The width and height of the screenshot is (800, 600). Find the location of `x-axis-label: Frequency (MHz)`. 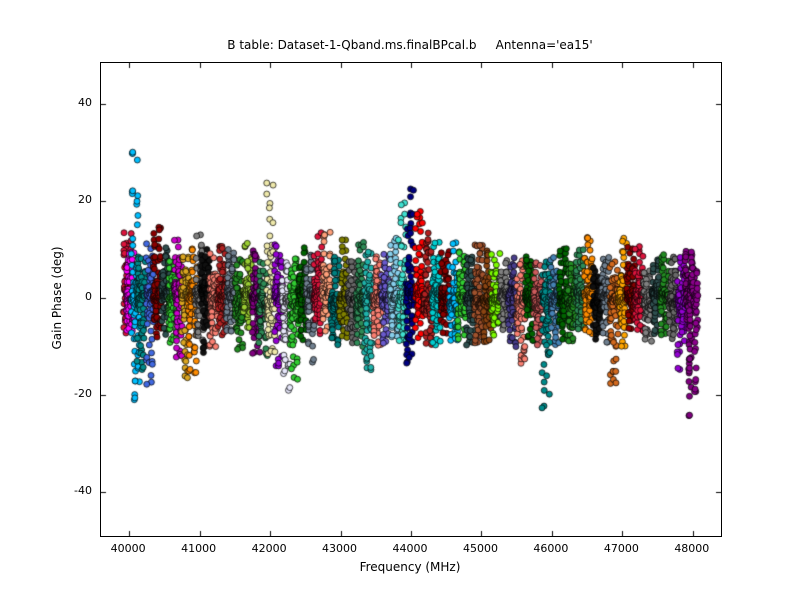

x-axis-label: Frequency (MHz) is located at coordinates (410, 567).